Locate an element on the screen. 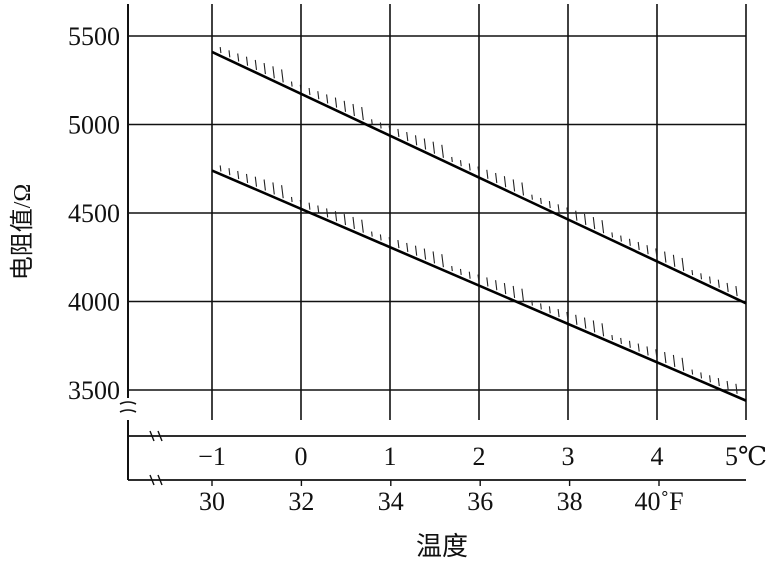  x-tick-label-celsius: 0 is located at coordinates (301, 456).